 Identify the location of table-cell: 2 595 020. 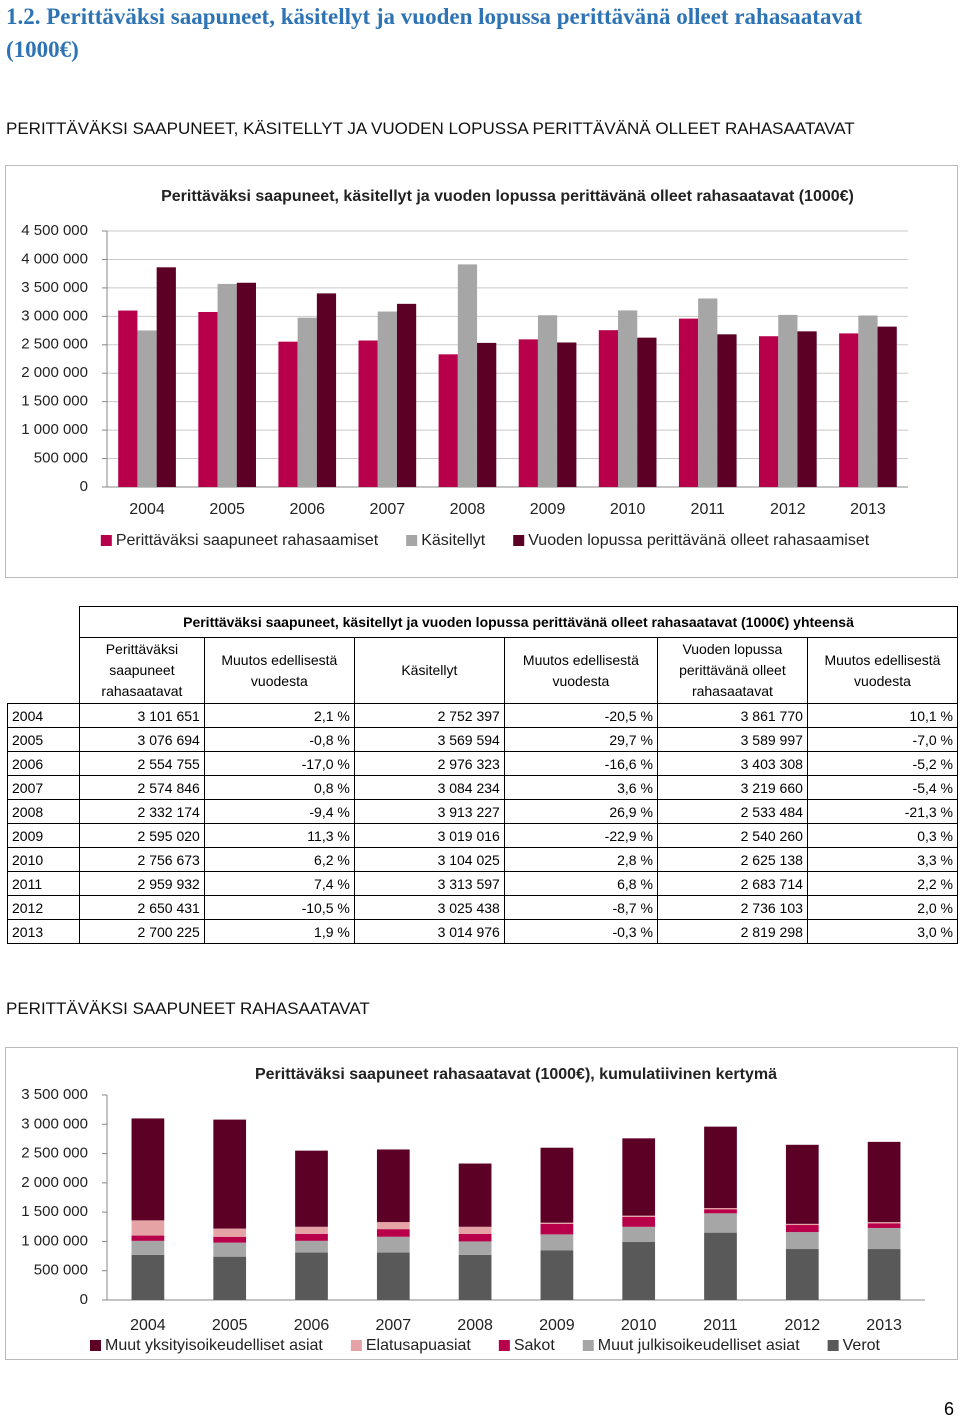
(141, 835).